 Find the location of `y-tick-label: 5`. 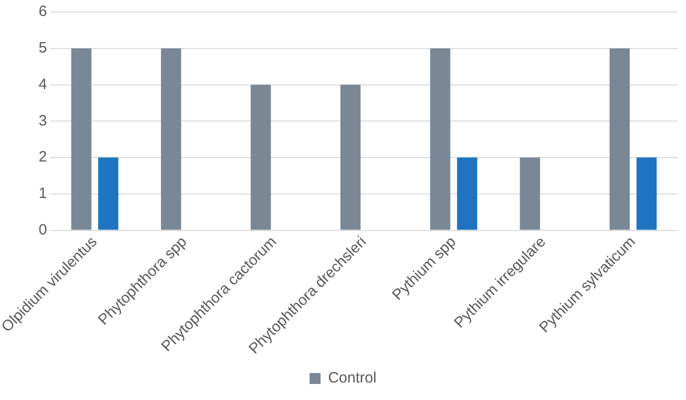

y-tick-label: 5 is located at coordinates (42, 48).